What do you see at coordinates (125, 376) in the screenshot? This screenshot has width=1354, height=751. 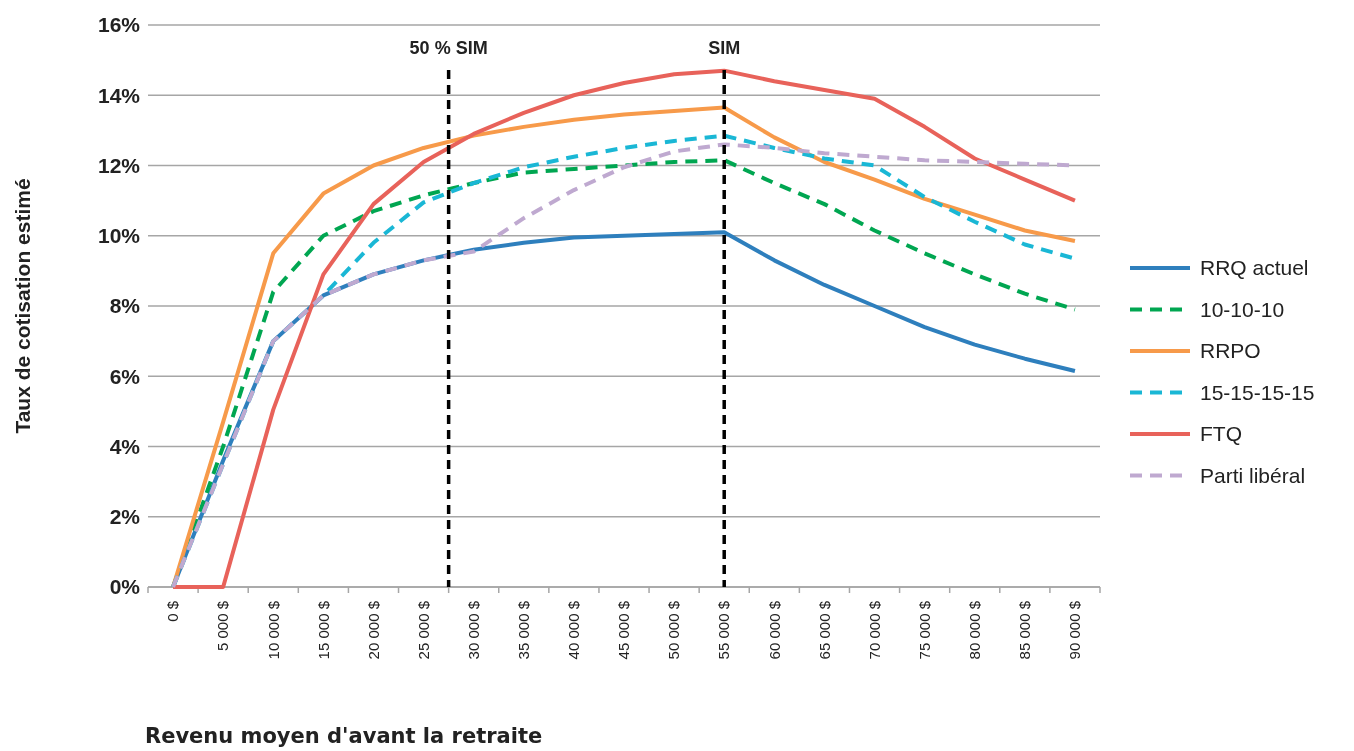 I see `y-tick-label: 6%` at bounding box center [125, 376].